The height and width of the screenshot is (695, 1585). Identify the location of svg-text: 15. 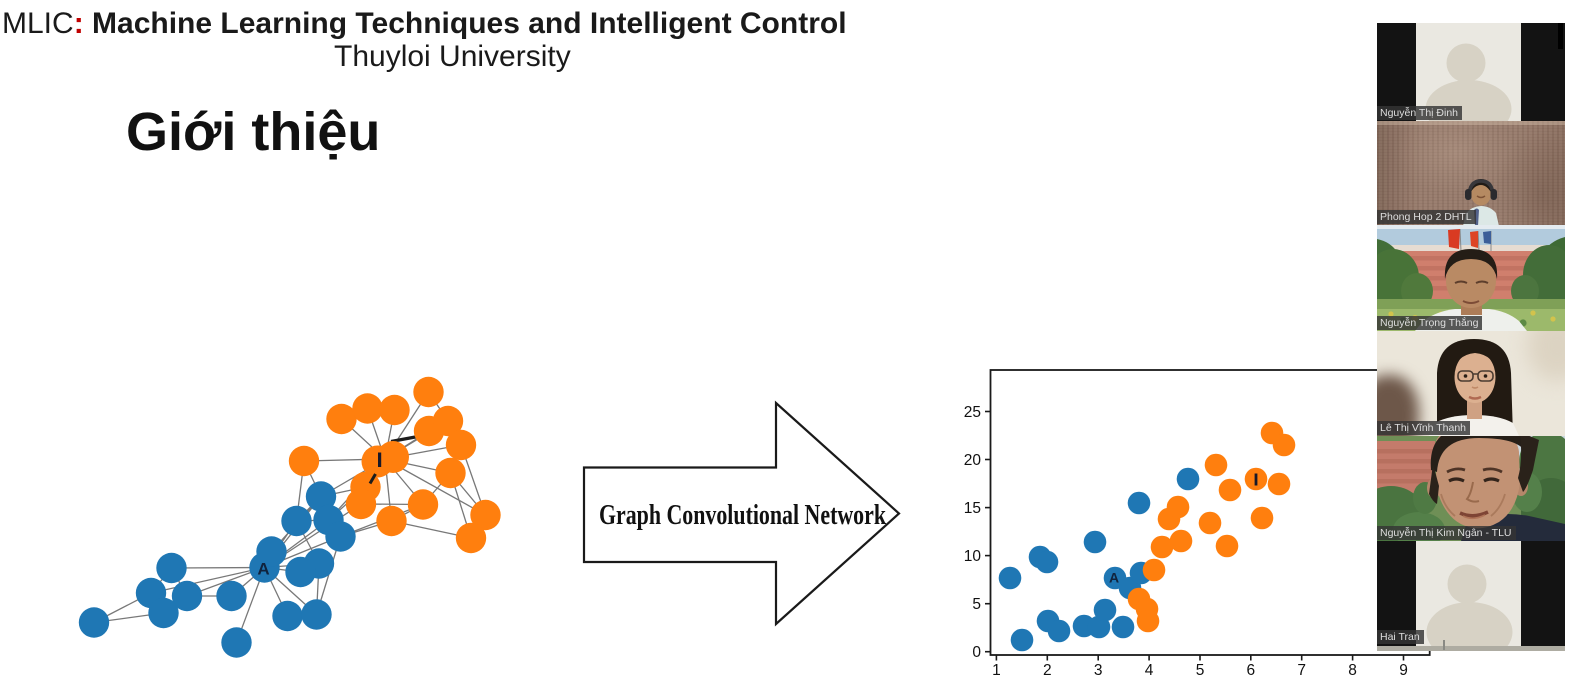
(972, 508).